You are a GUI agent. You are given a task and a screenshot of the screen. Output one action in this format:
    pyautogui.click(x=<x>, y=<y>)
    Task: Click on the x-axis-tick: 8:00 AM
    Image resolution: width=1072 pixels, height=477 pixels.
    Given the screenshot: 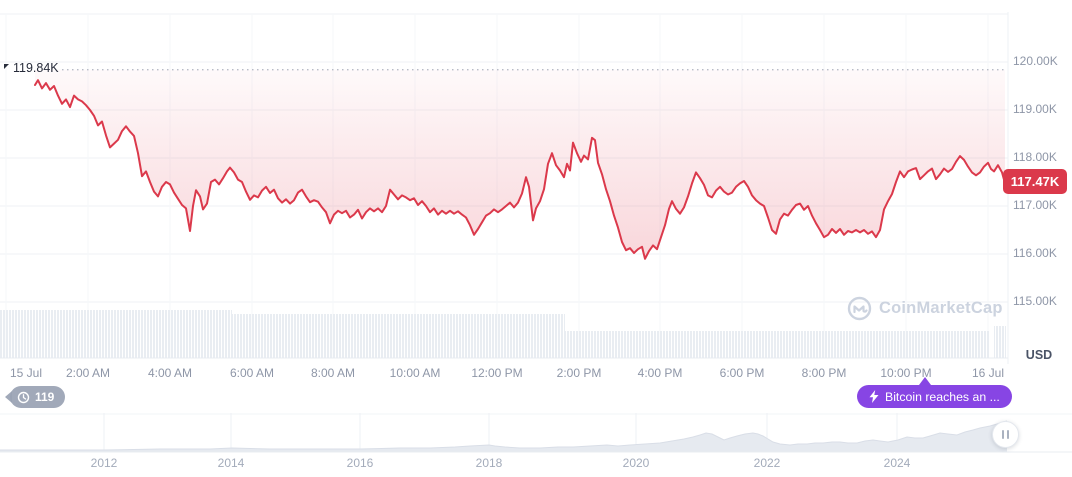 What is the action you would take?
    pyautogui.click(x=333, y=373)
    